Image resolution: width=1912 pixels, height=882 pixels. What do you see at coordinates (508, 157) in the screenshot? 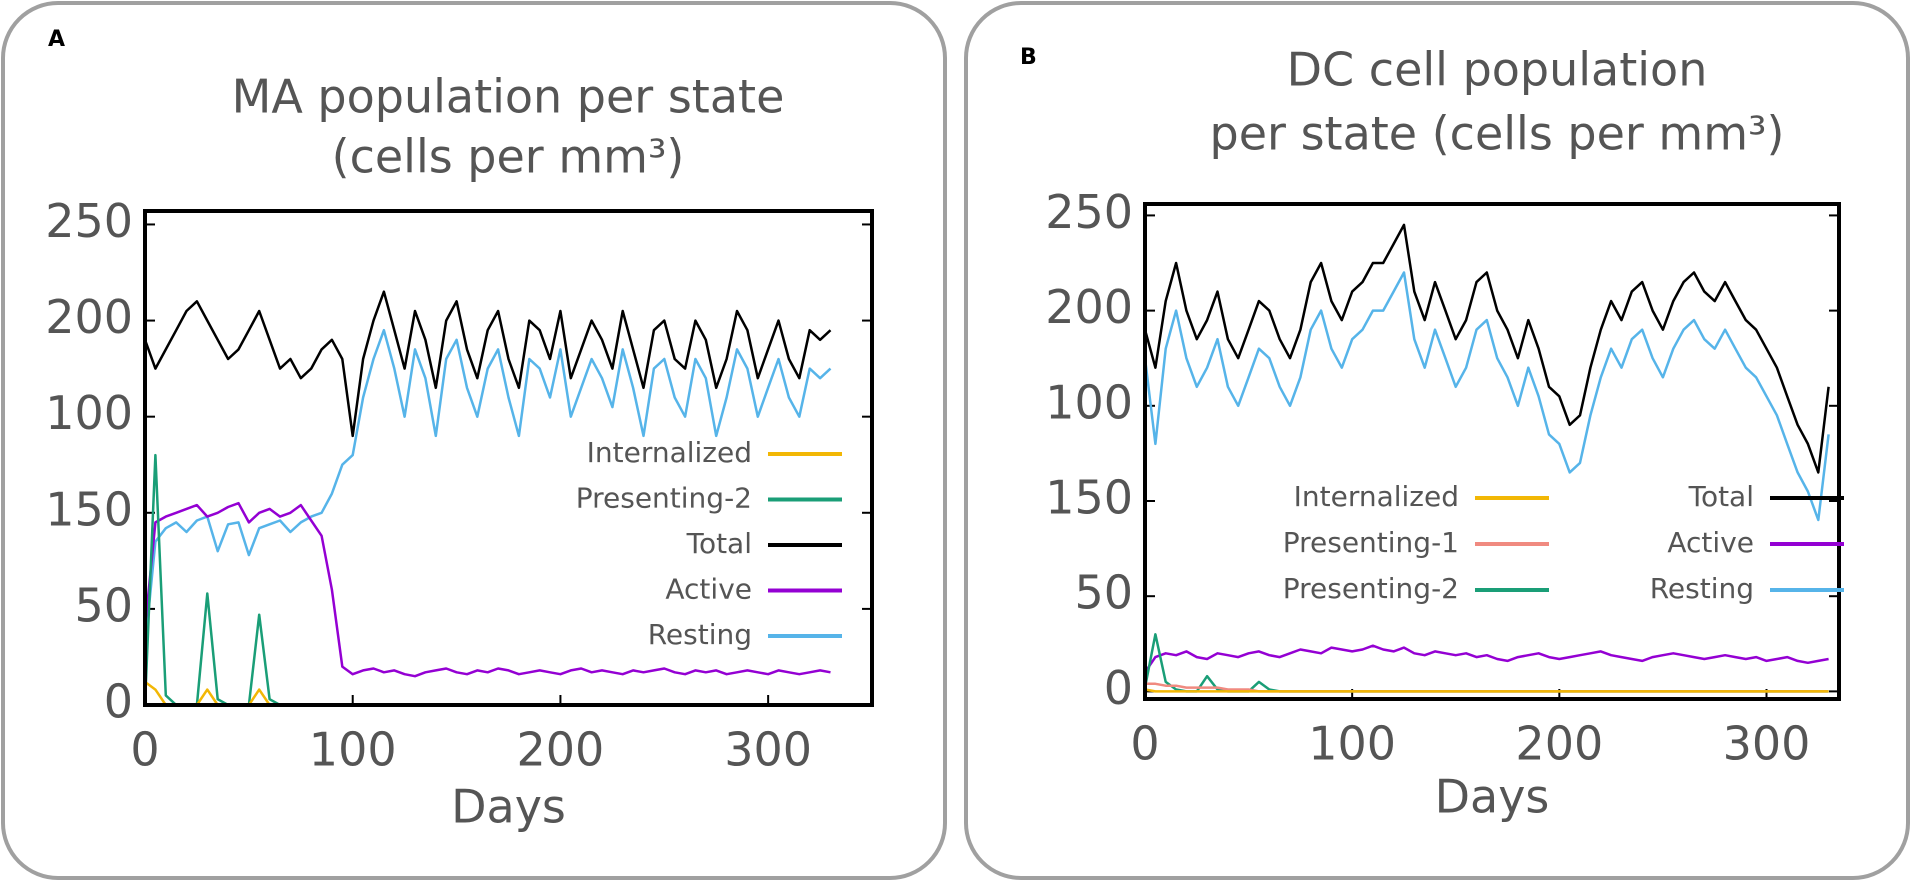
I see `chart-title: (cells per mm³)` at bounding box center [508, 157].